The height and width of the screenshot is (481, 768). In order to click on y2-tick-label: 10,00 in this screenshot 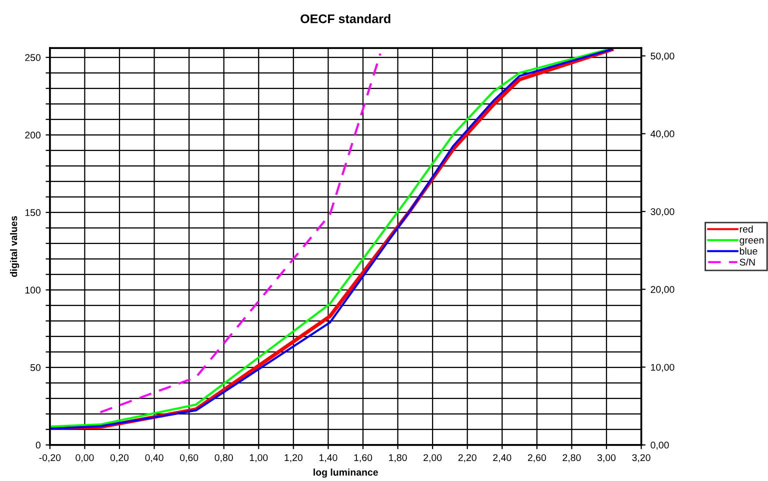, I will do `click(662, 368)`.